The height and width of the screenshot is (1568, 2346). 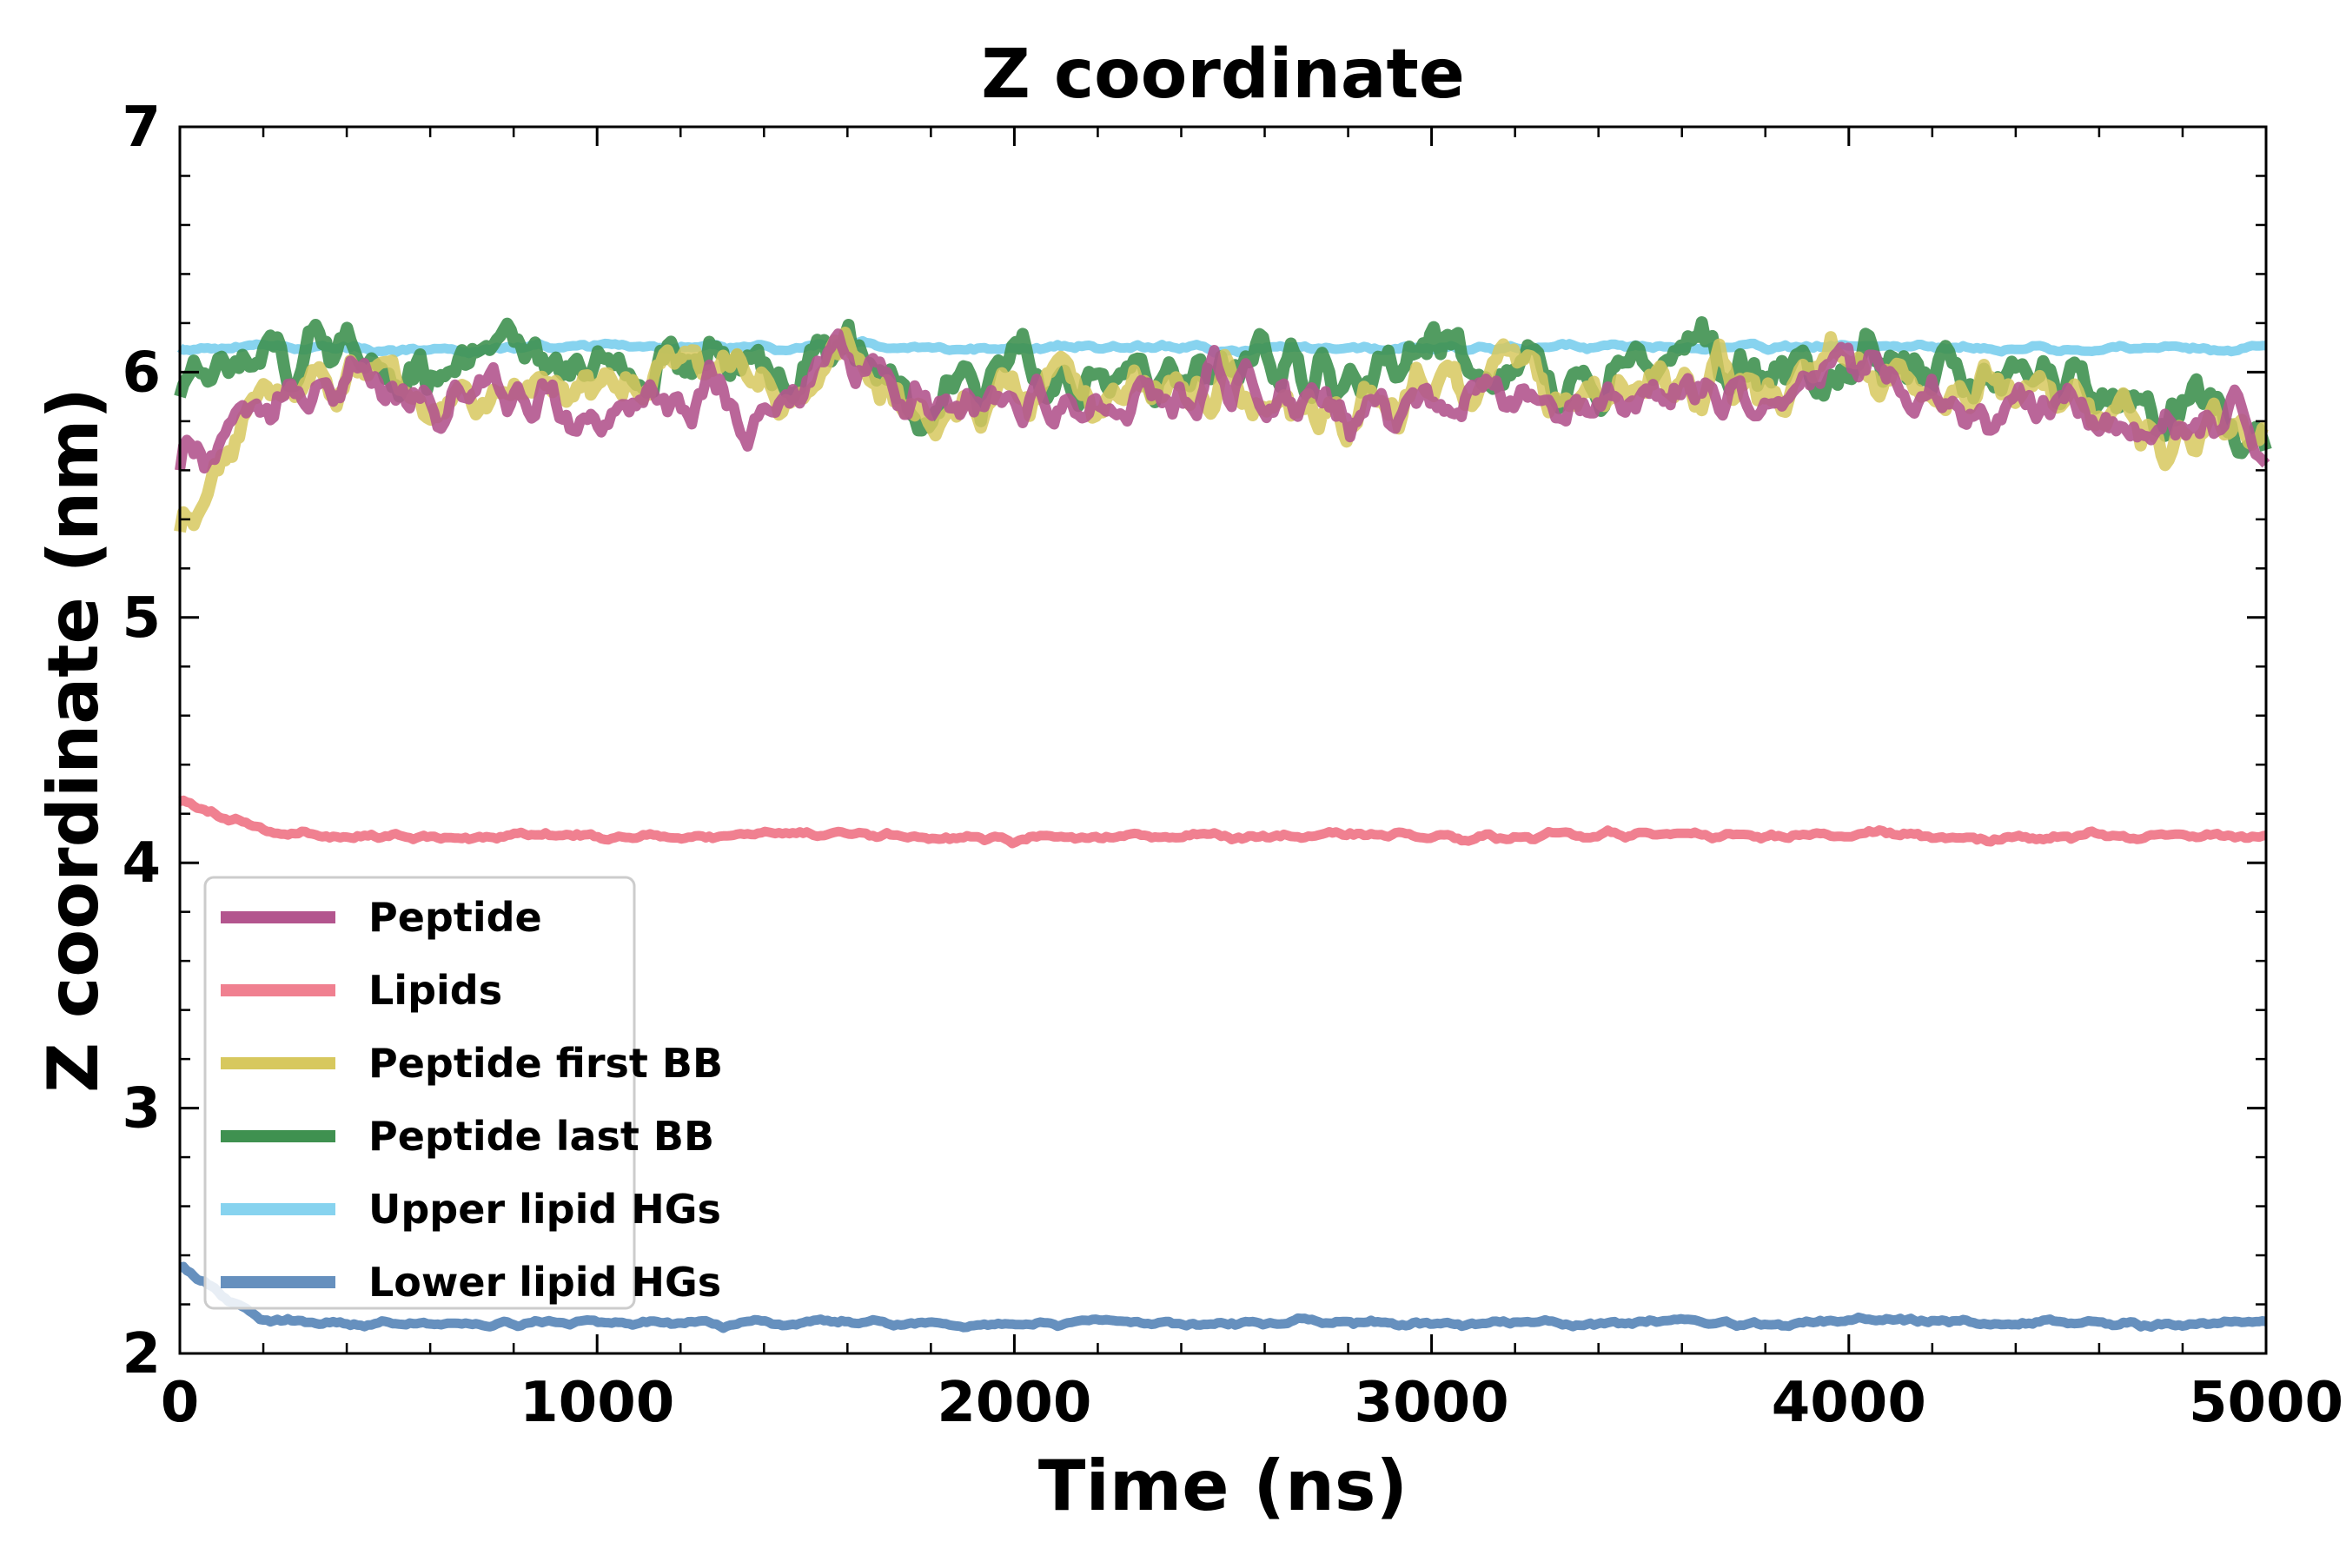 I want to click on x-axis-label: Time (ns), so click(x=1223, y=1486).